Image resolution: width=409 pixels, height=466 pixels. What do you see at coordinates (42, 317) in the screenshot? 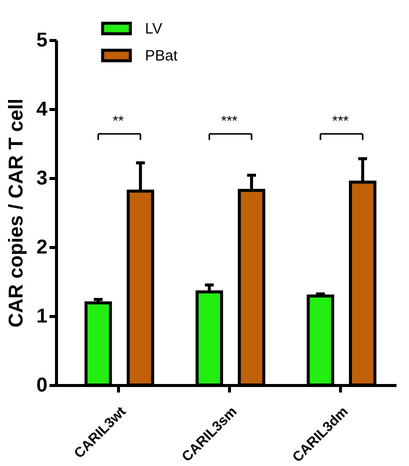
I see `y-tick-label: 1` at bounding box center [42, 317].